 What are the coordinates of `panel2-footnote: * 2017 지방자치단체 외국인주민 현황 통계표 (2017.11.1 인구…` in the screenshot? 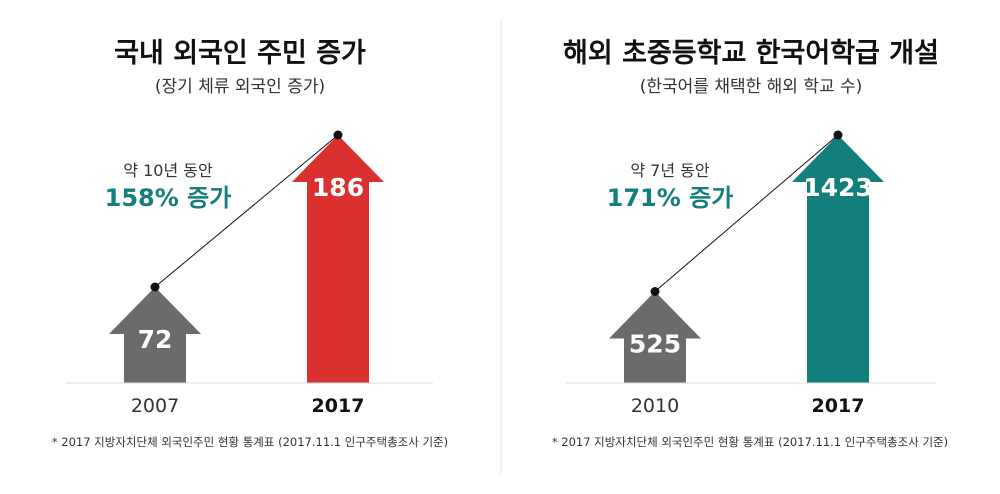 It's located at (750, 442).